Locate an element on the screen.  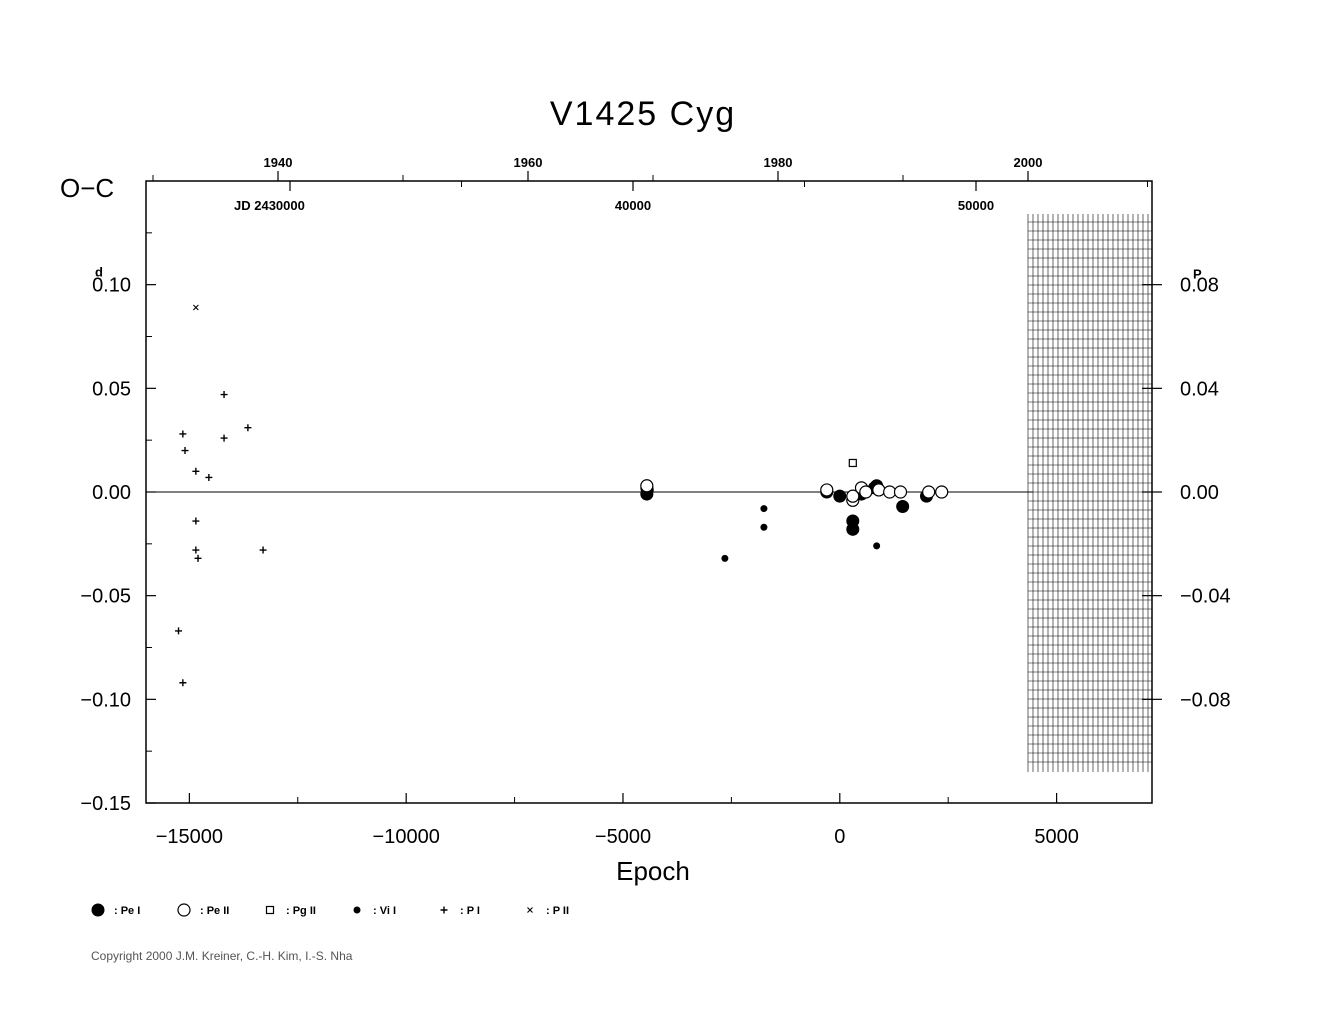
right-tick-label: 0.04 is located at coordinates (1199, 389).